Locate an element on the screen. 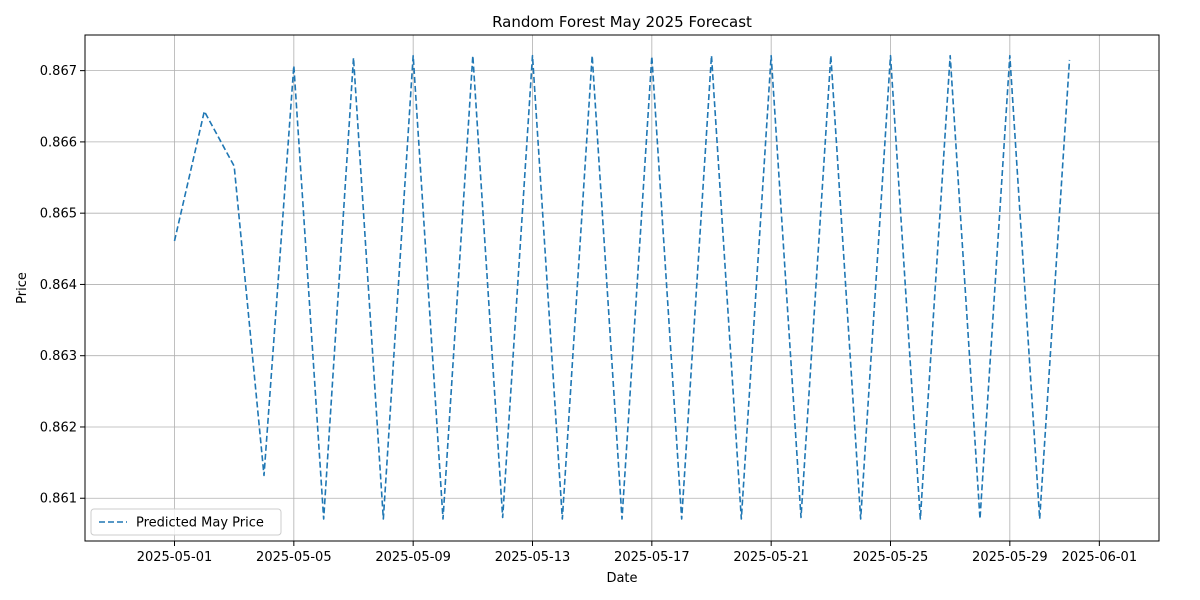 Image resolution: width=1200 pixels, height=600 pixels. x-tick-label: 2025-06-01 is located at coordinates (1100, 557).